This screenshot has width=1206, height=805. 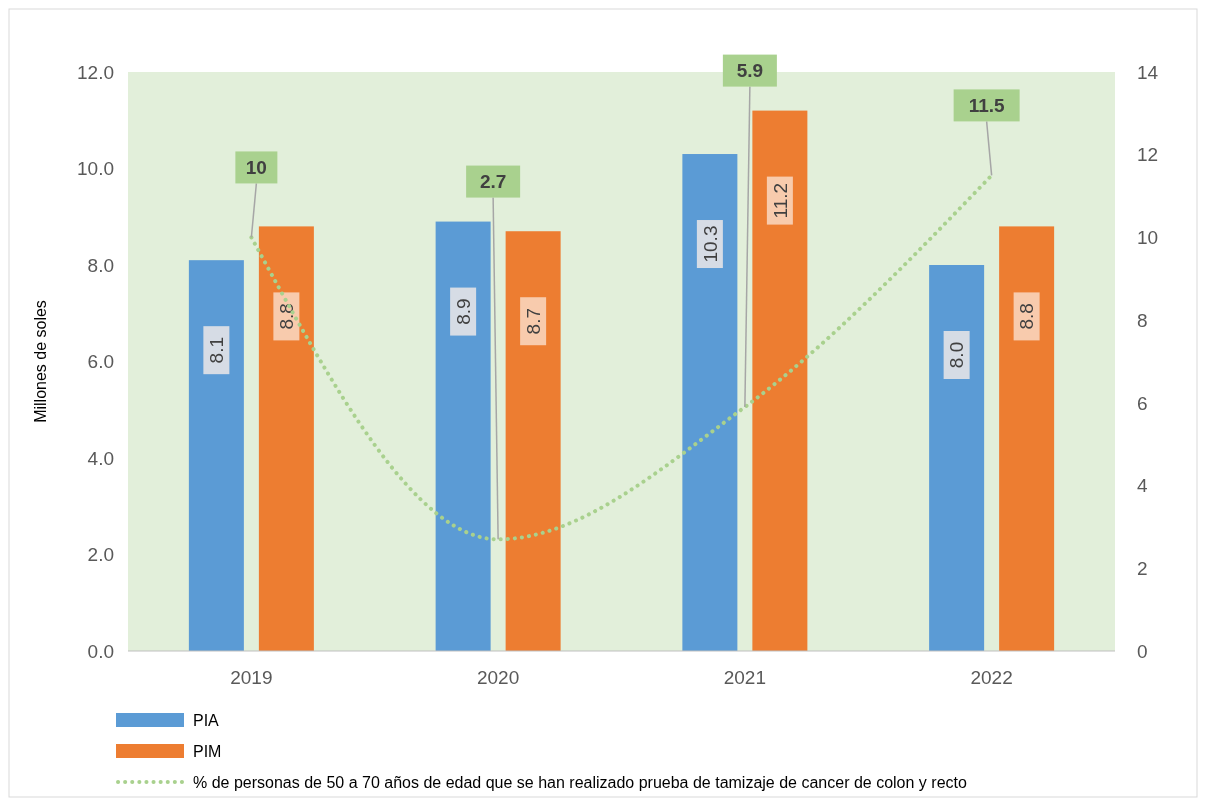 What do you see at coordinates (1148, 155) in the screenshot?
I see `y2-tick-label: 12` at bounding box center [1148, 155].